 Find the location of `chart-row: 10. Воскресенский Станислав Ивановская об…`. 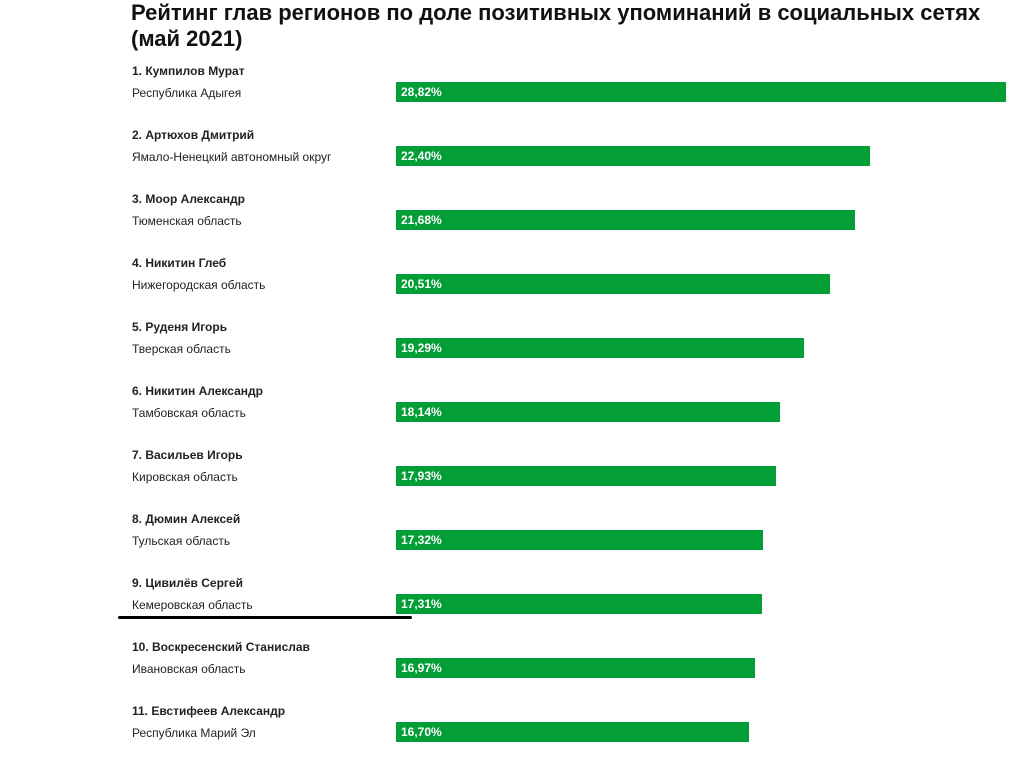

chart-row: 10. Воскресенский Станислав Ивановская об… is located at coordinates (506, 672).